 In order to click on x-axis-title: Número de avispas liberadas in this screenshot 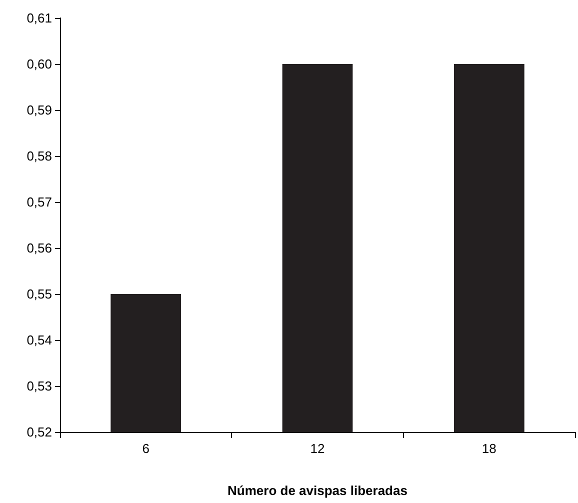, I will do `click(318, 490)`.